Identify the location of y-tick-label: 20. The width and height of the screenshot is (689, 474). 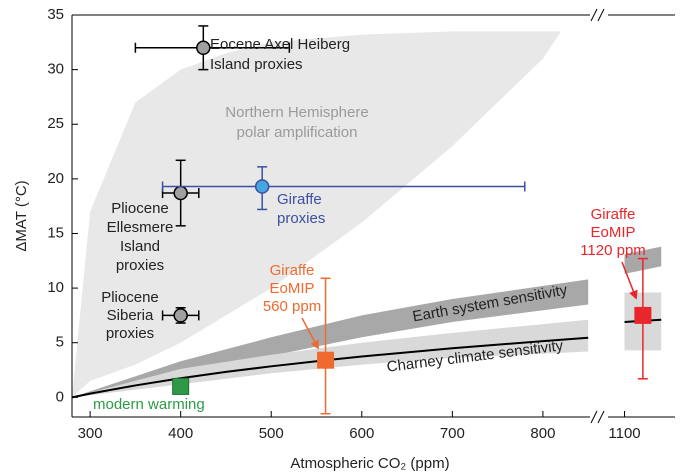
(55, 178).